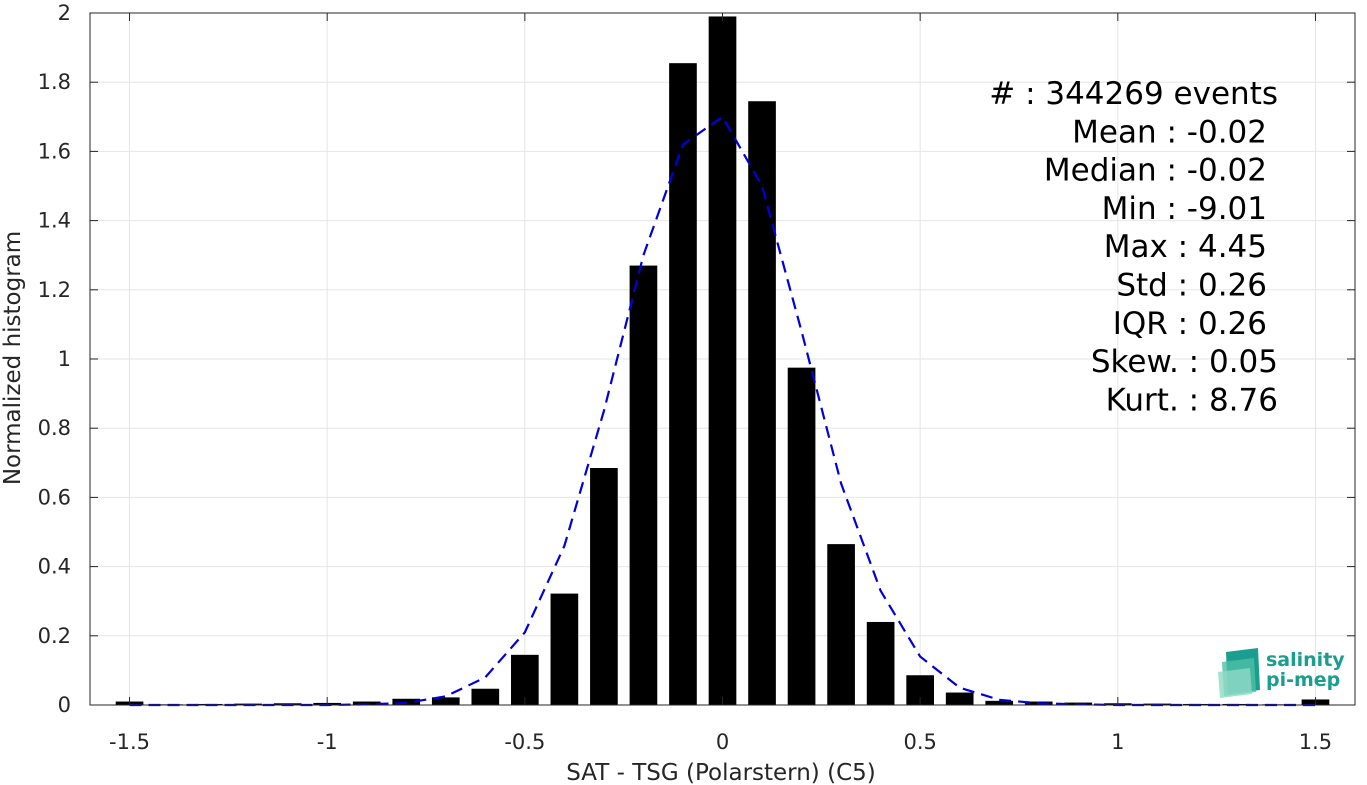  What do you see at coordinates (1155, 171) in the screenshot?
I see `stats-annotation-line: Median : -0.02` at bounding box center [1155, 171].